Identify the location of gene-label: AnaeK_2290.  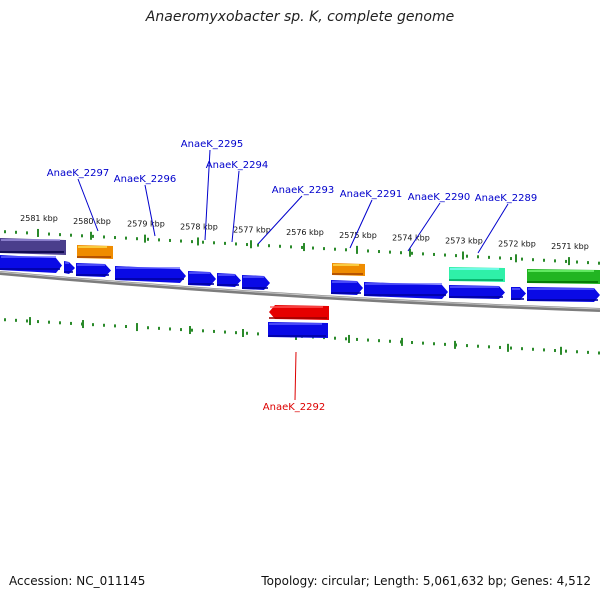
(439, 197).